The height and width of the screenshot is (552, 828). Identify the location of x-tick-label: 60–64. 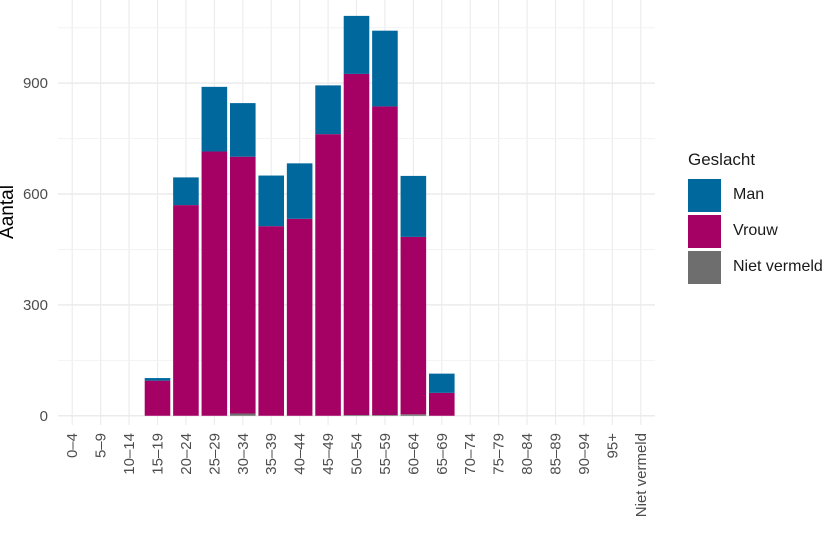
(413, 454).